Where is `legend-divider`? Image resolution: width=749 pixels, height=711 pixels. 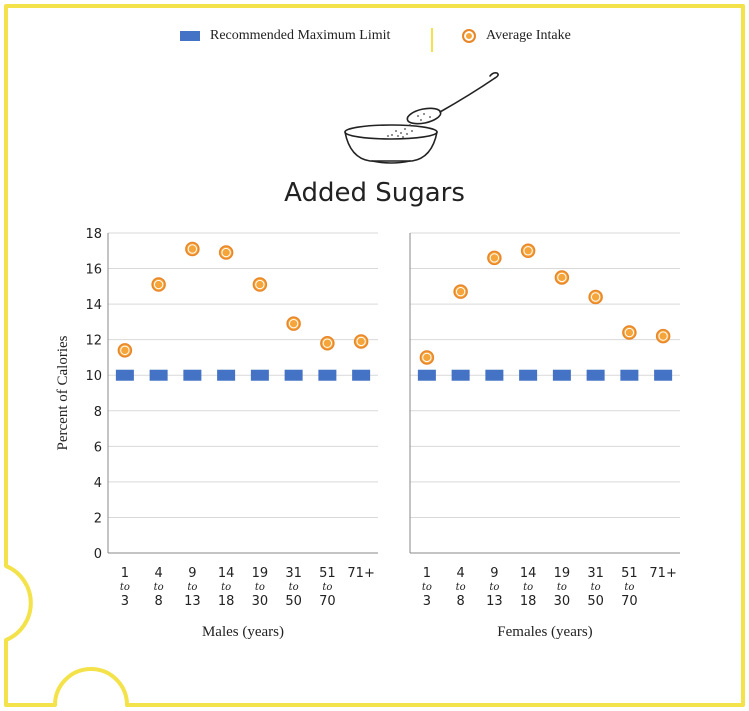
legend-divider is located at coordinates (432, 40).